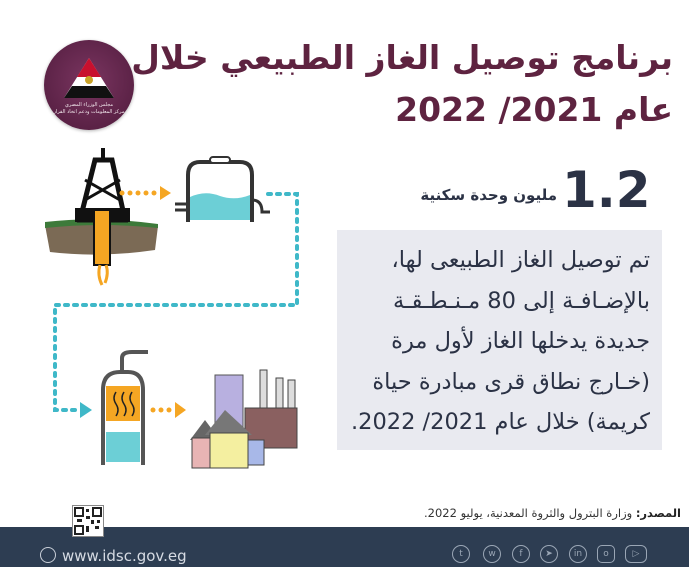 This screenshot has height=567, width=689. I want to click on description-line: كريمة) خلال عام 2021/ 2022., so click(500, 422).